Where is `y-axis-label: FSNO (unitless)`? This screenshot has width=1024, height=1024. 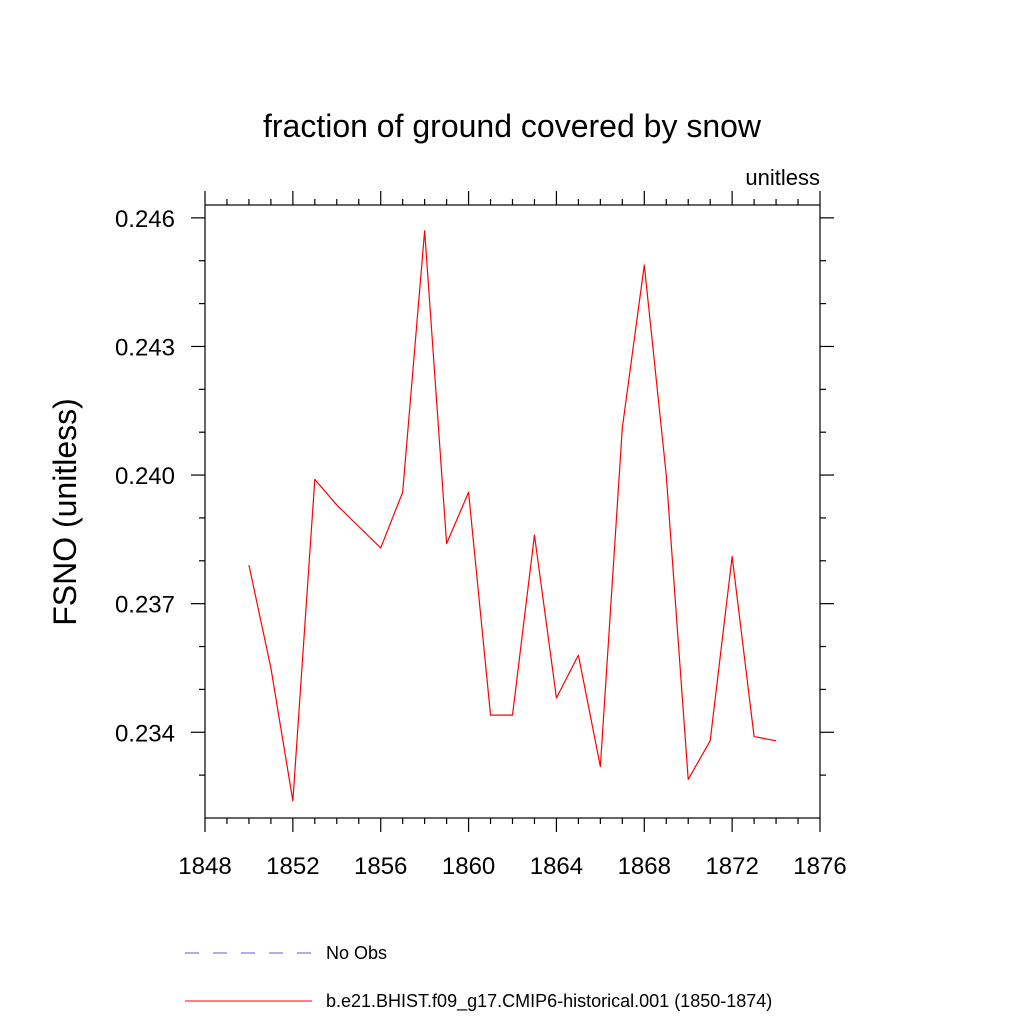
y-axis-label: FSNO (unitless) is located at coordinates (65, 512).